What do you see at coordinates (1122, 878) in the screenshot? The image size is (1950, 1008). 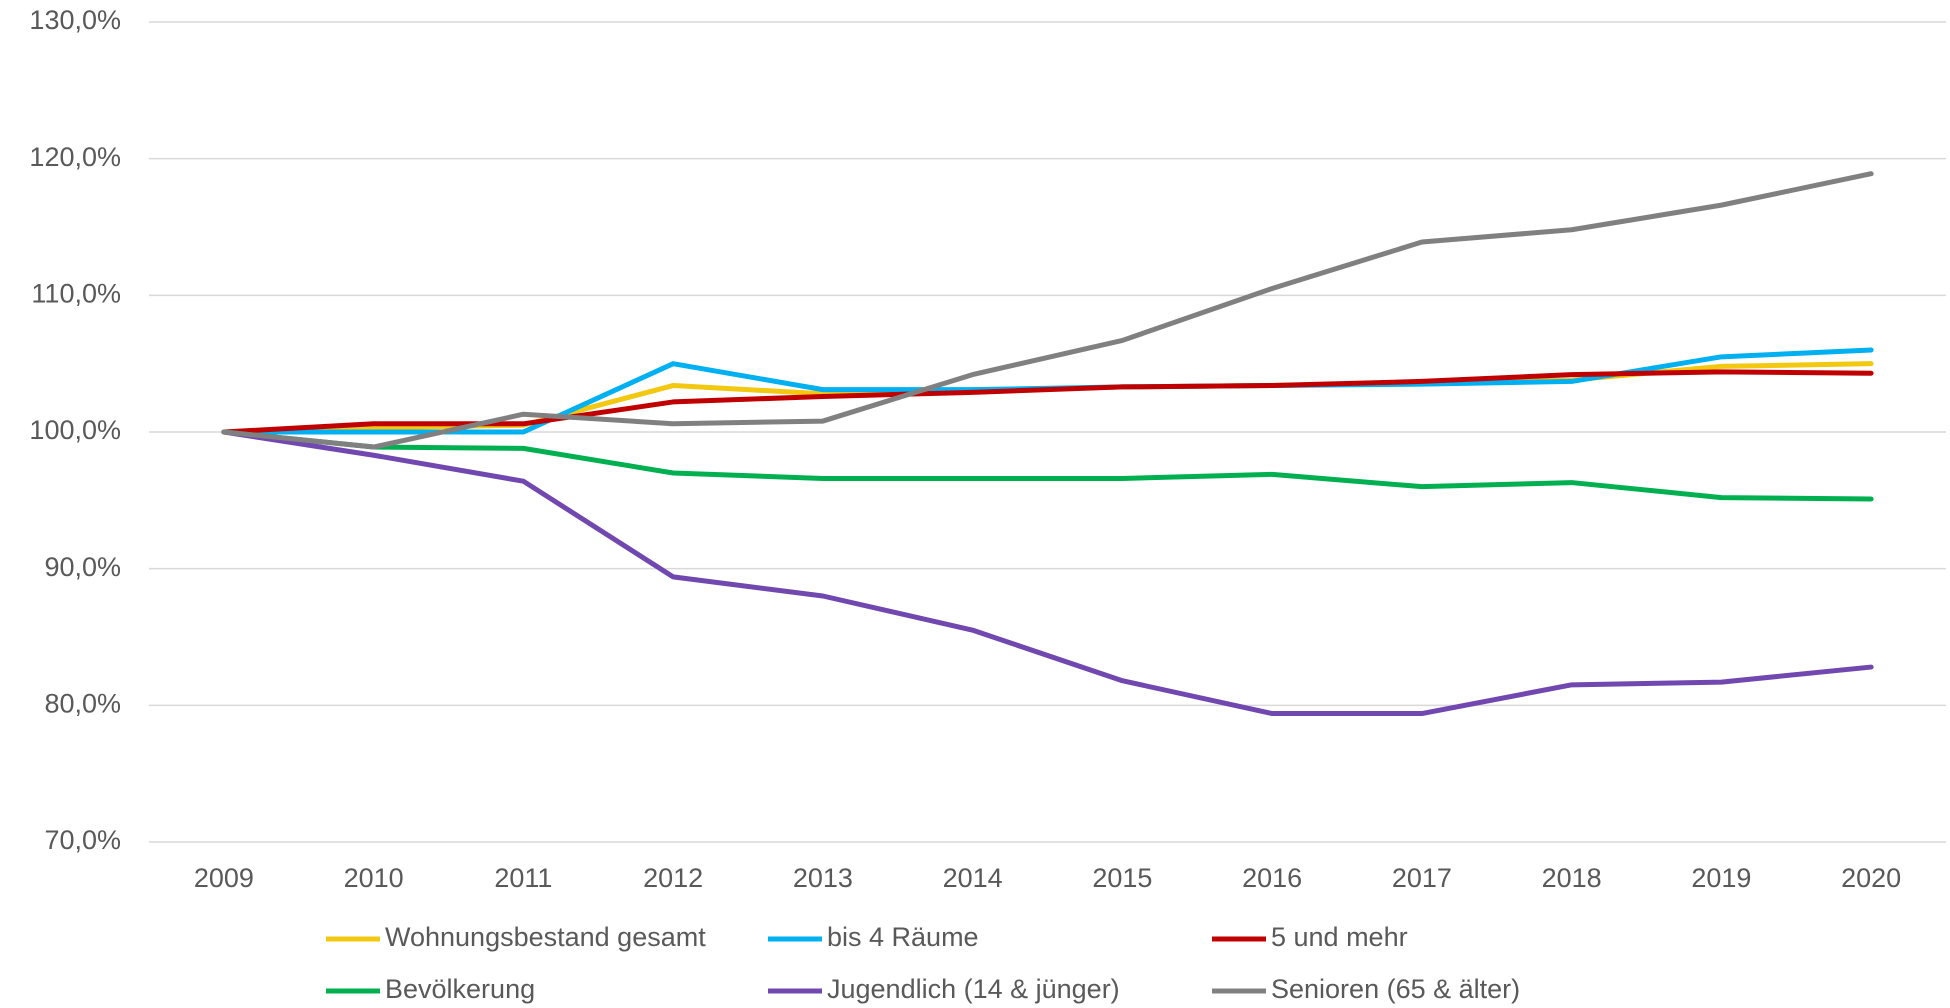 I see `x-tick-label: 2015` at bounding box center [1122, 878].